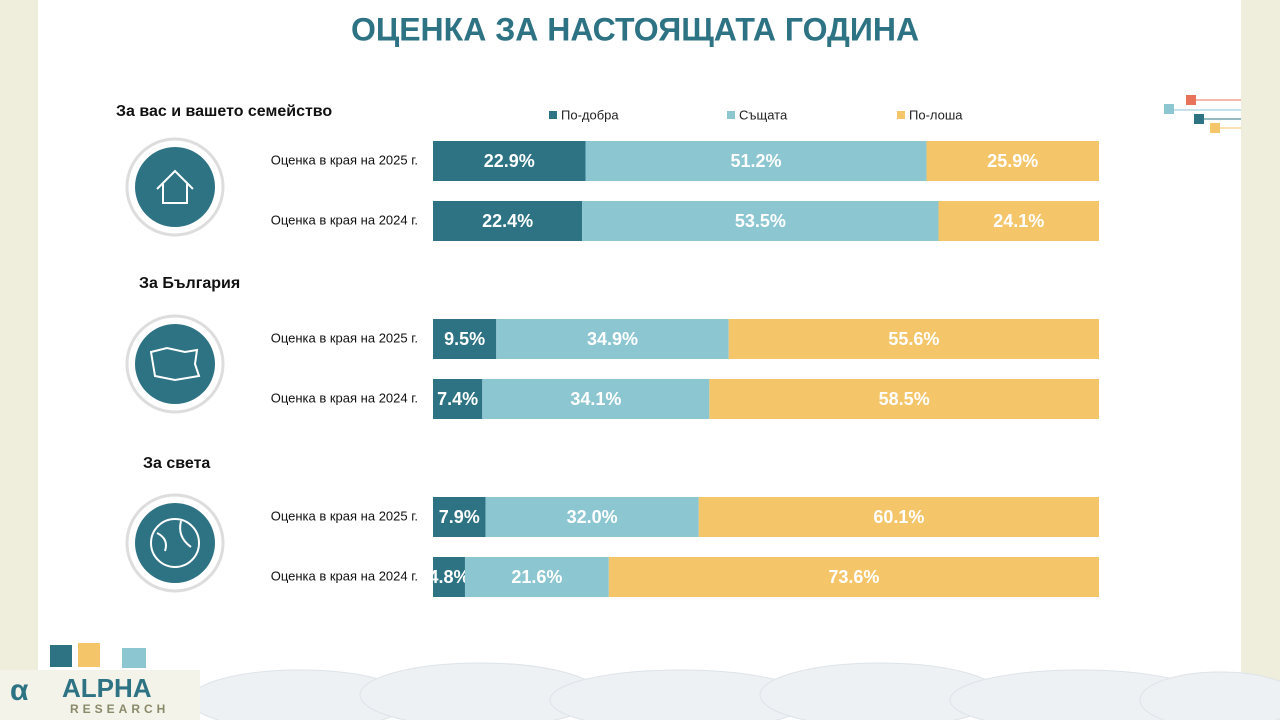 The width and height of the screenshot is (1280, 720). I want to click on value-label: 58.5%, so click(904, 399).